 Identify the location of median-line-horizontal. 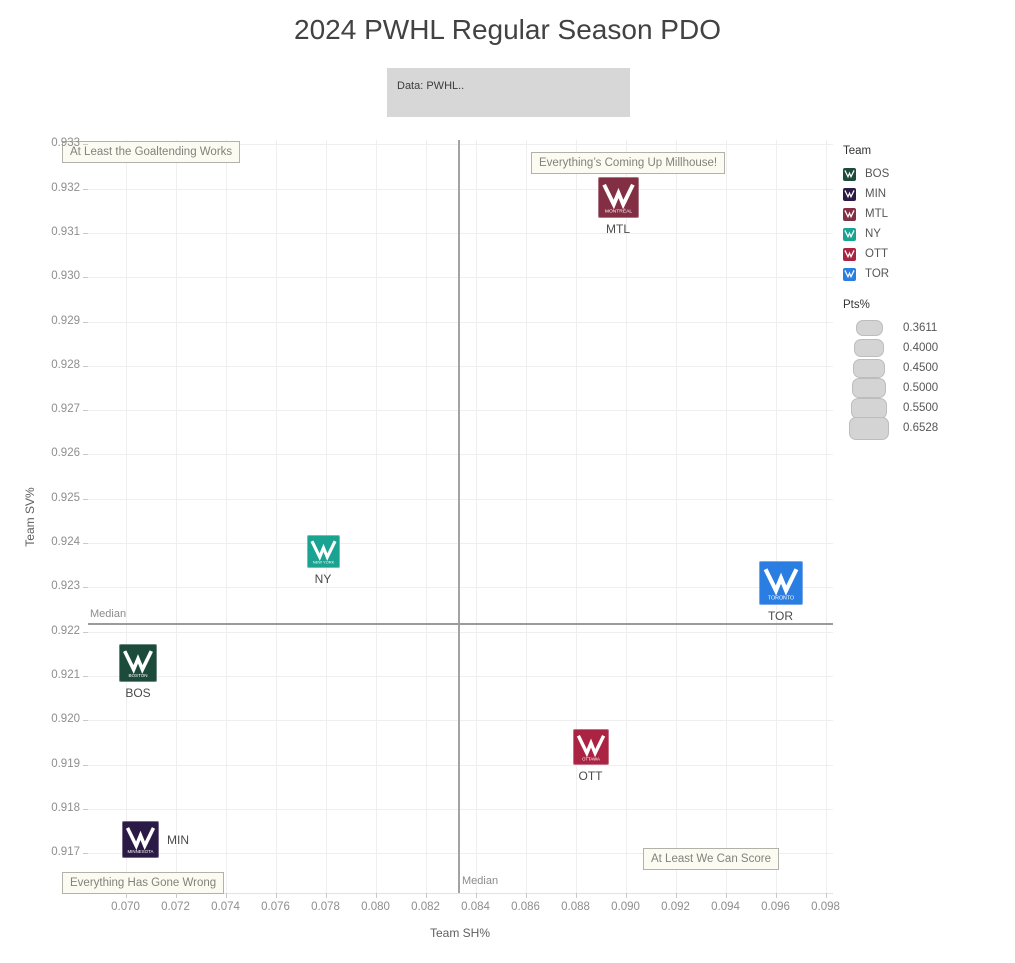
(460, 623).